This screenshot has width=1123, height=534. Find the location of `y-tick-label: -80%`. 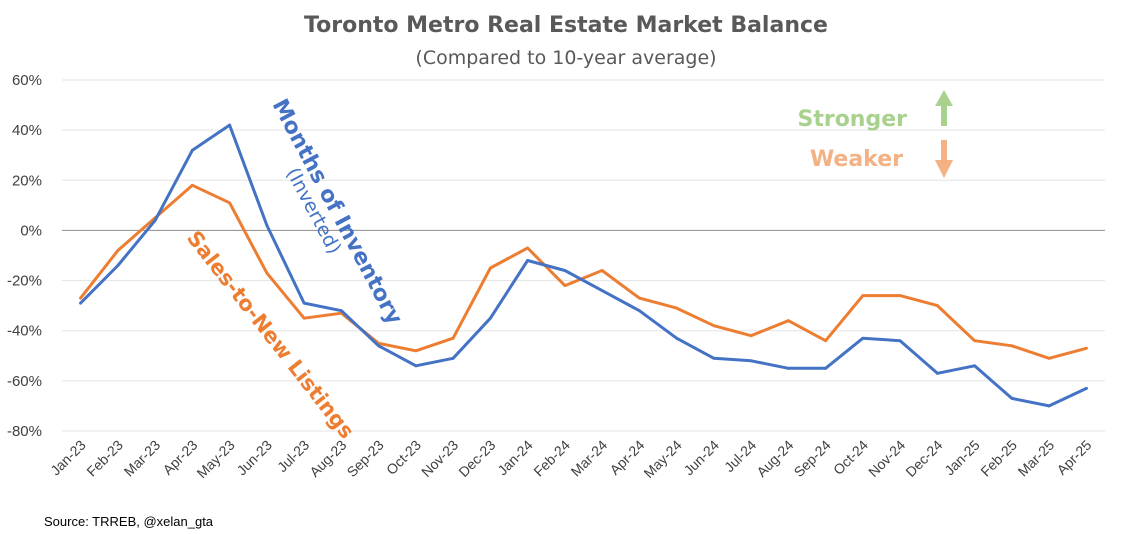

y-tick-label: -80% is located at coordinates (24, 431).